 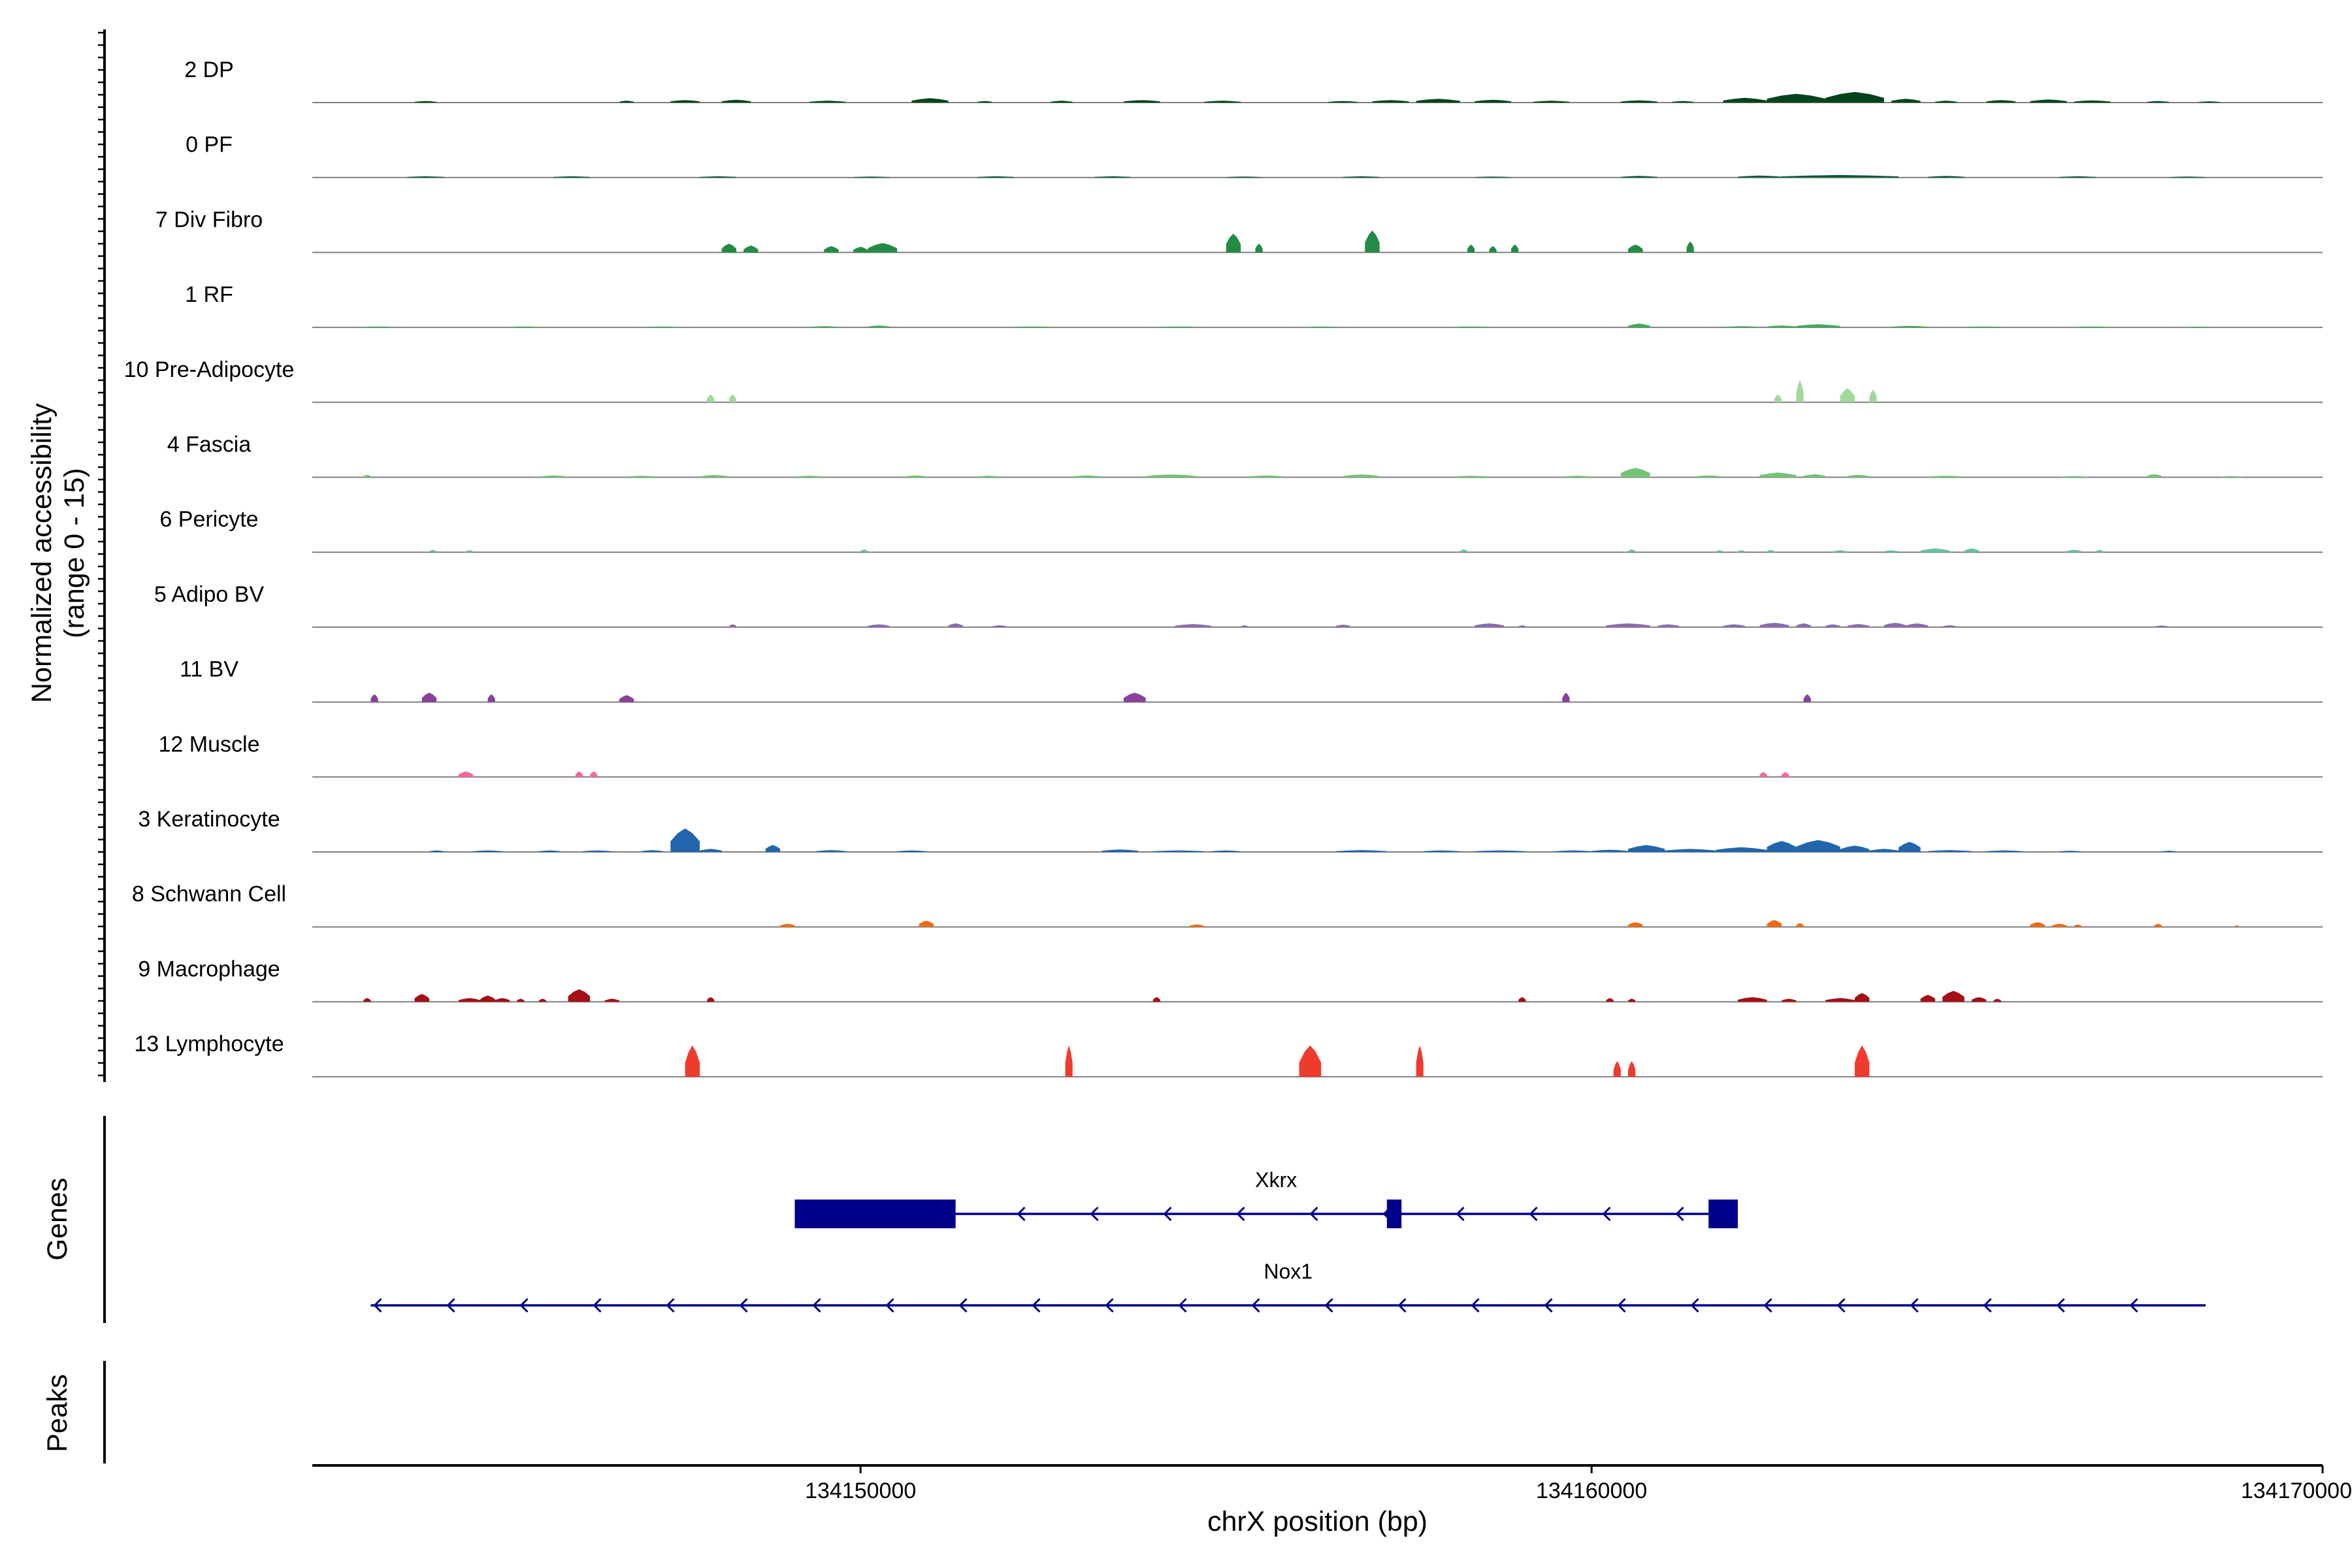 What do you see at coordinates (1288, 1286) in the screenshot?
I see `gene: Nox1` at bounding box center [1288, 1286].